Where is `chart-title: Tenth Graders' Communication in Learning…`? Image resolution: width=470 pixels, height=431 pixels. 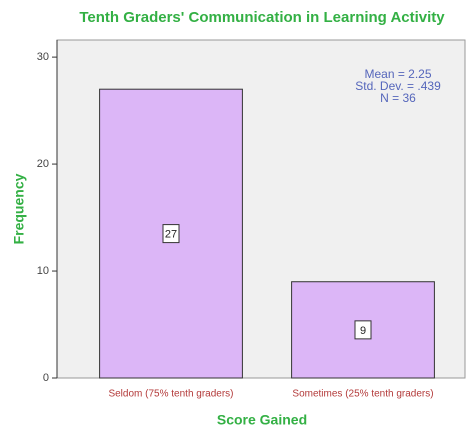 chart-title: Tenth Graders' Communication in Learning… is located at coordinates (262, 17).